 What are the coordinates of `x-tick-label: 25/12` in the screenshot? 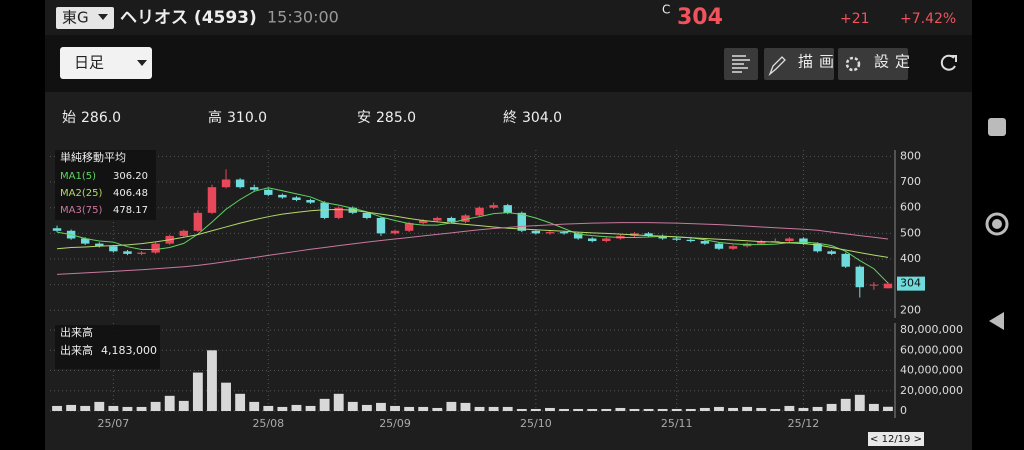 It's located at (804, 423).